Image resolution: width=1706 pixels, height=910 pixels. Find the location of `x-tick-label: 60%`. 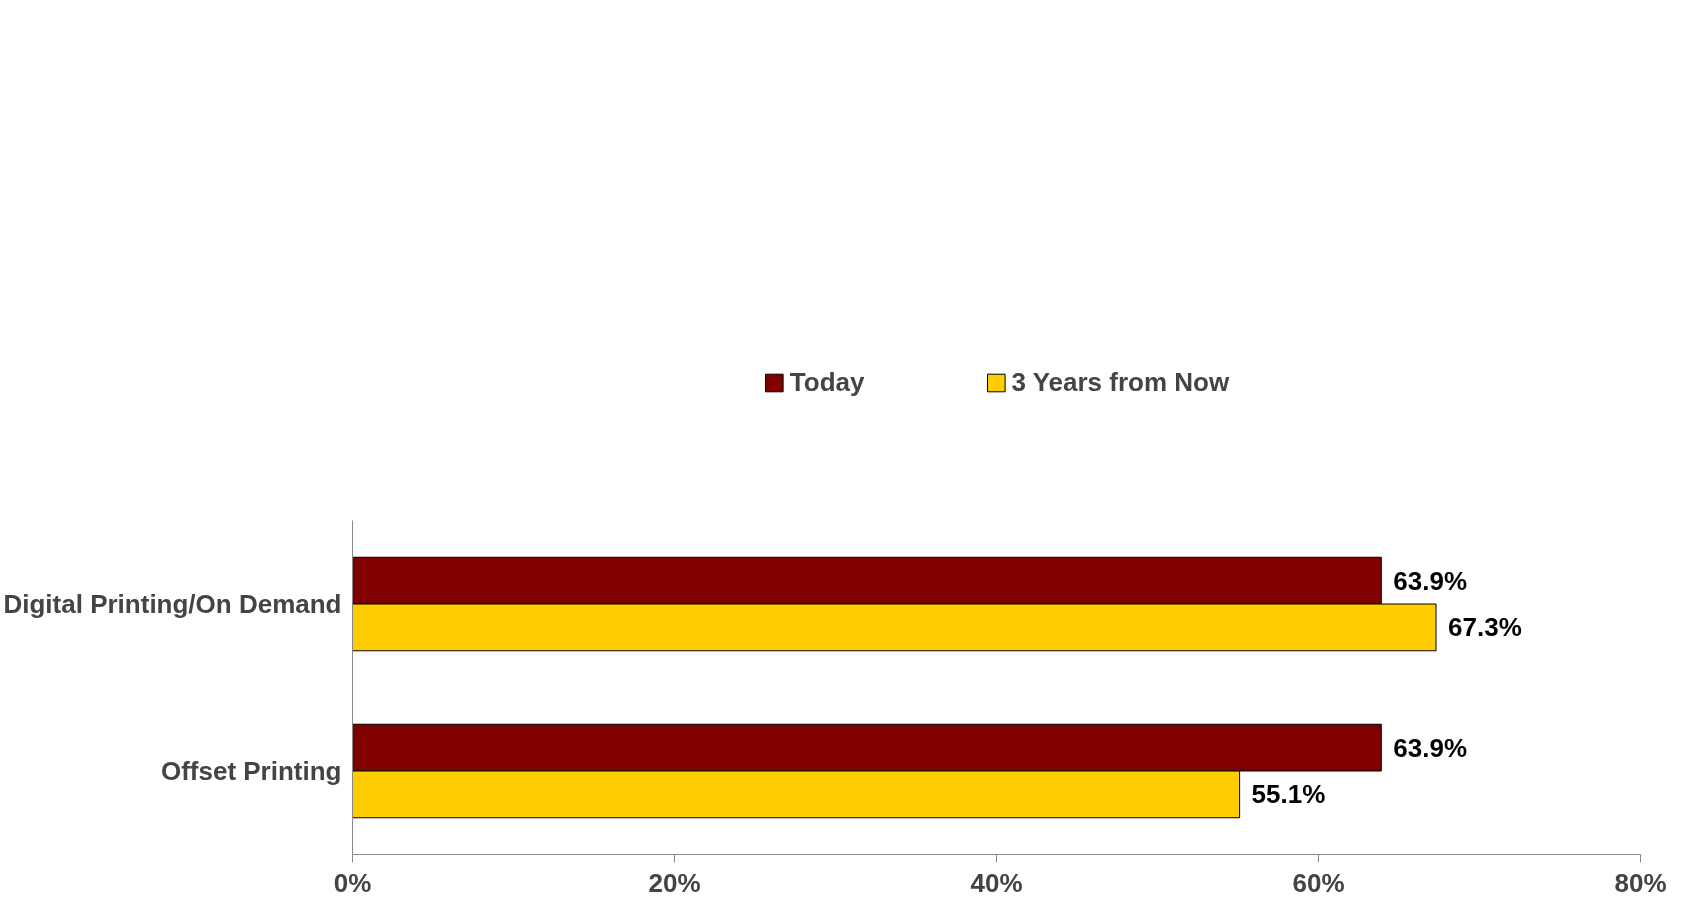

x-tick-label: 60% is located at coordinates (1318, 882).